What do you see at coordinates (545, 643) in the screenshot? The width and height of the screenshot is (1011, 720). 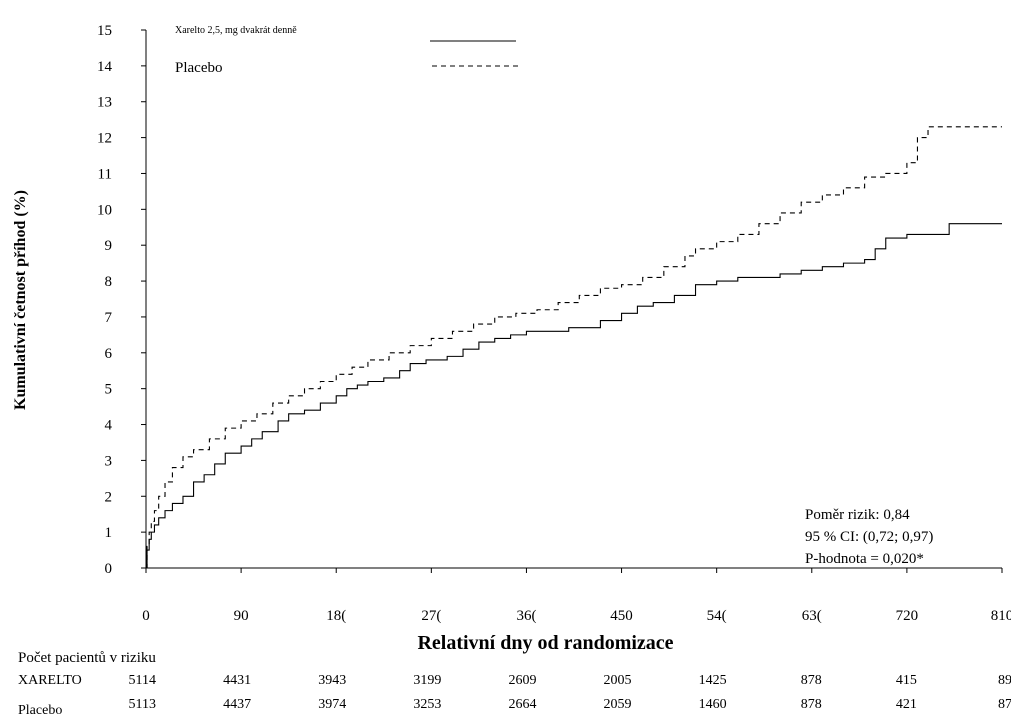 I see `x-axis-title-html: Relativní dny od randomizace` at bounding box center [545, 643].